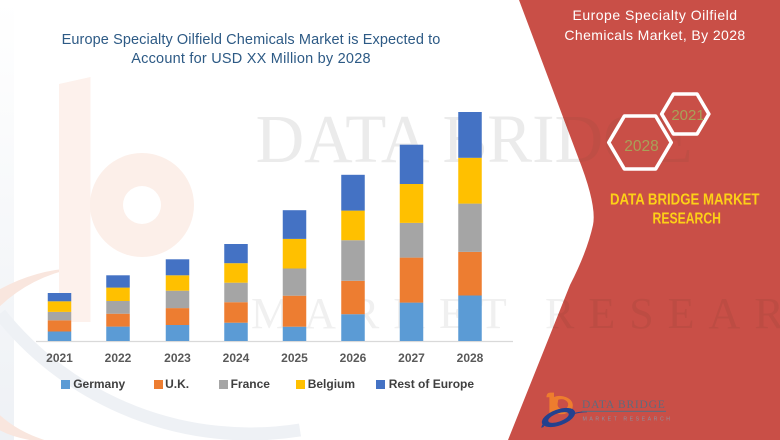 The height and width of the screenshot is (440, 780). I want to click on svg-text: 2021, so click(687, 115).